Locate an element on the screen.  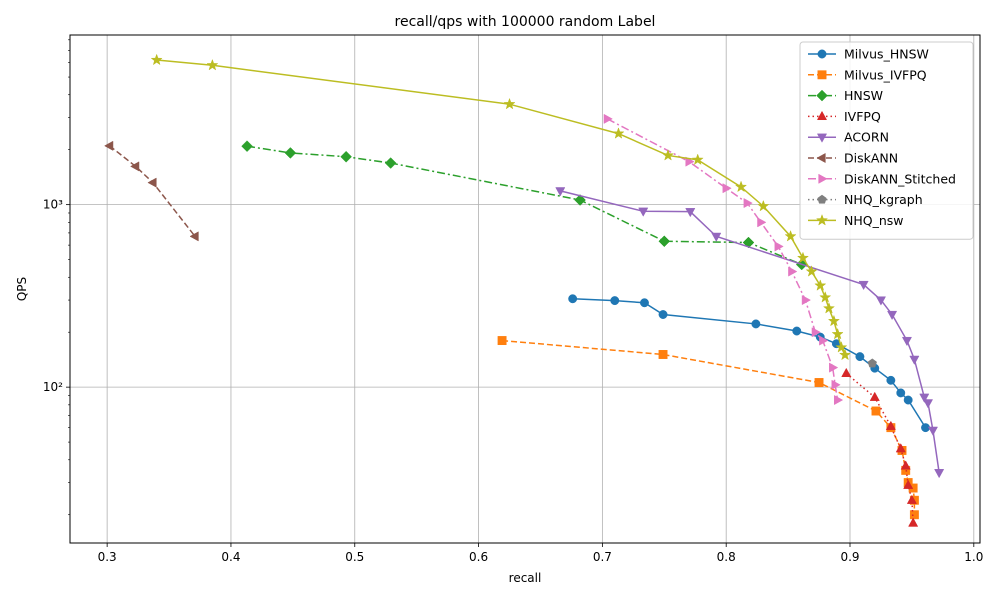
legend-entry-ivfpq: IVFPQ is located at coordinates (844, 116).